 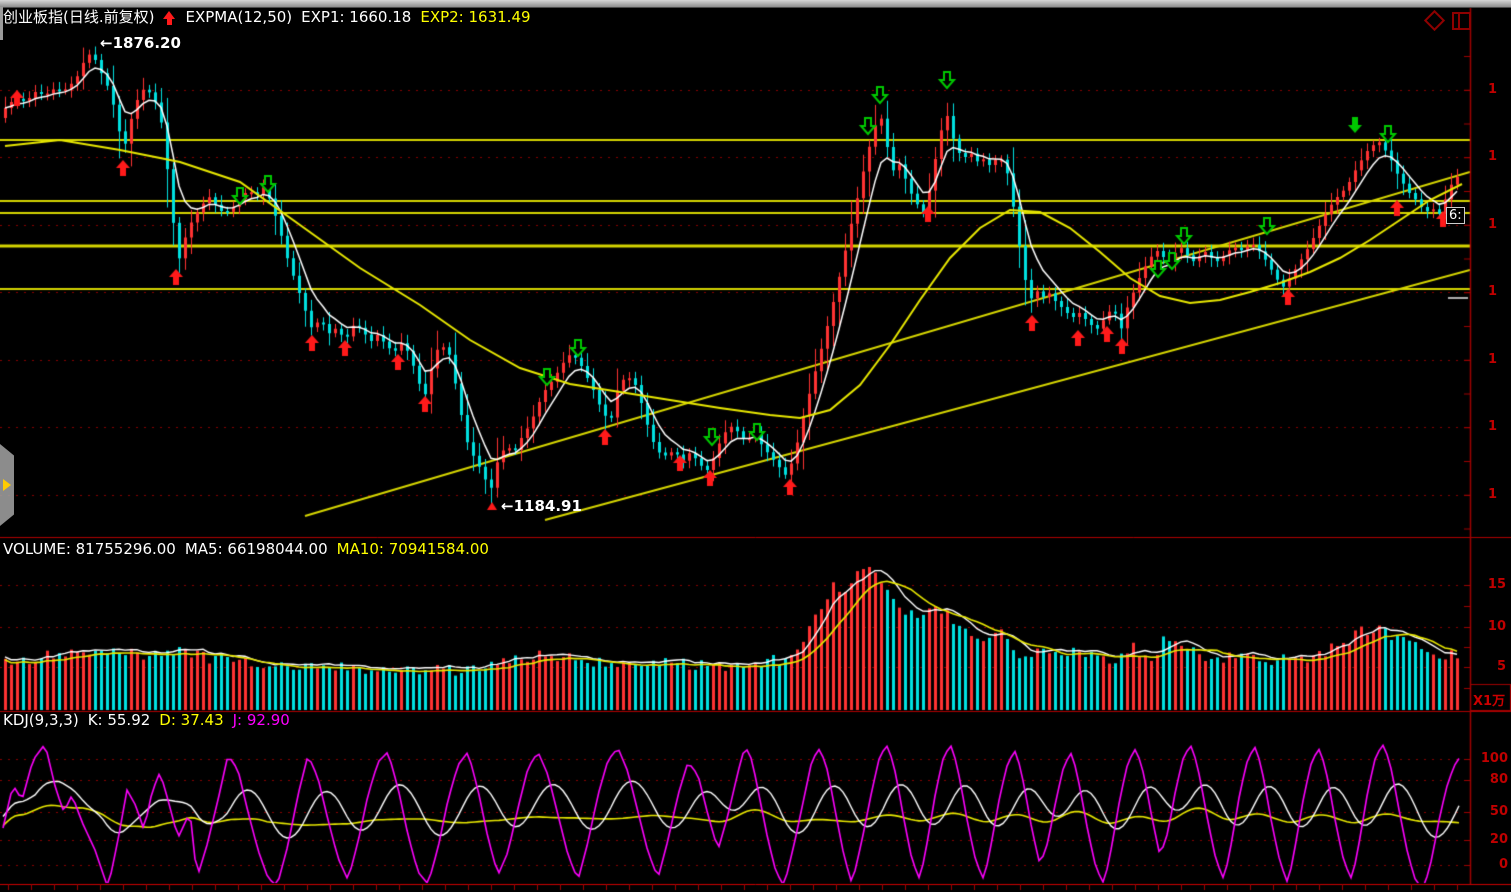 What do you see at coordinates (1489, 701) in the screenshot?
I see `volume-unit-label: X1万` at bounding box center [1489, 701].